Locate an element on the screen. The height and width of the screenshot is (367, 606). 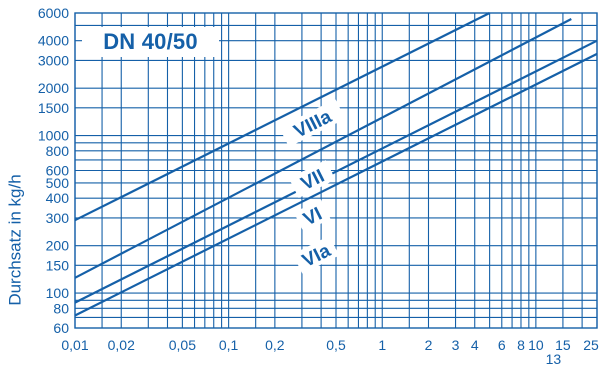
y-tick-label: 500 is located at coordinates (58, 183).